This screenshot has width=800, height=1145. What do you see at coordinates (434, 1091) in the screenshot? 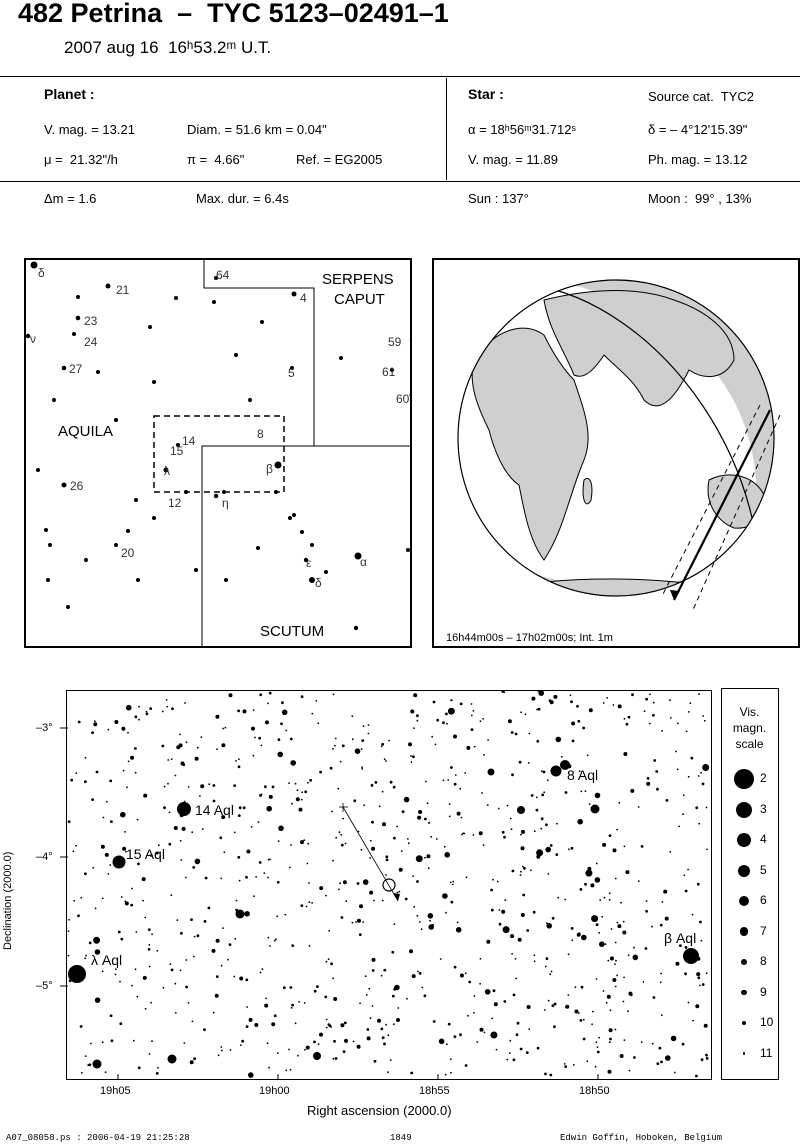
I see `xtick-18h55: 18h55` at bounding box center [434, 1091].